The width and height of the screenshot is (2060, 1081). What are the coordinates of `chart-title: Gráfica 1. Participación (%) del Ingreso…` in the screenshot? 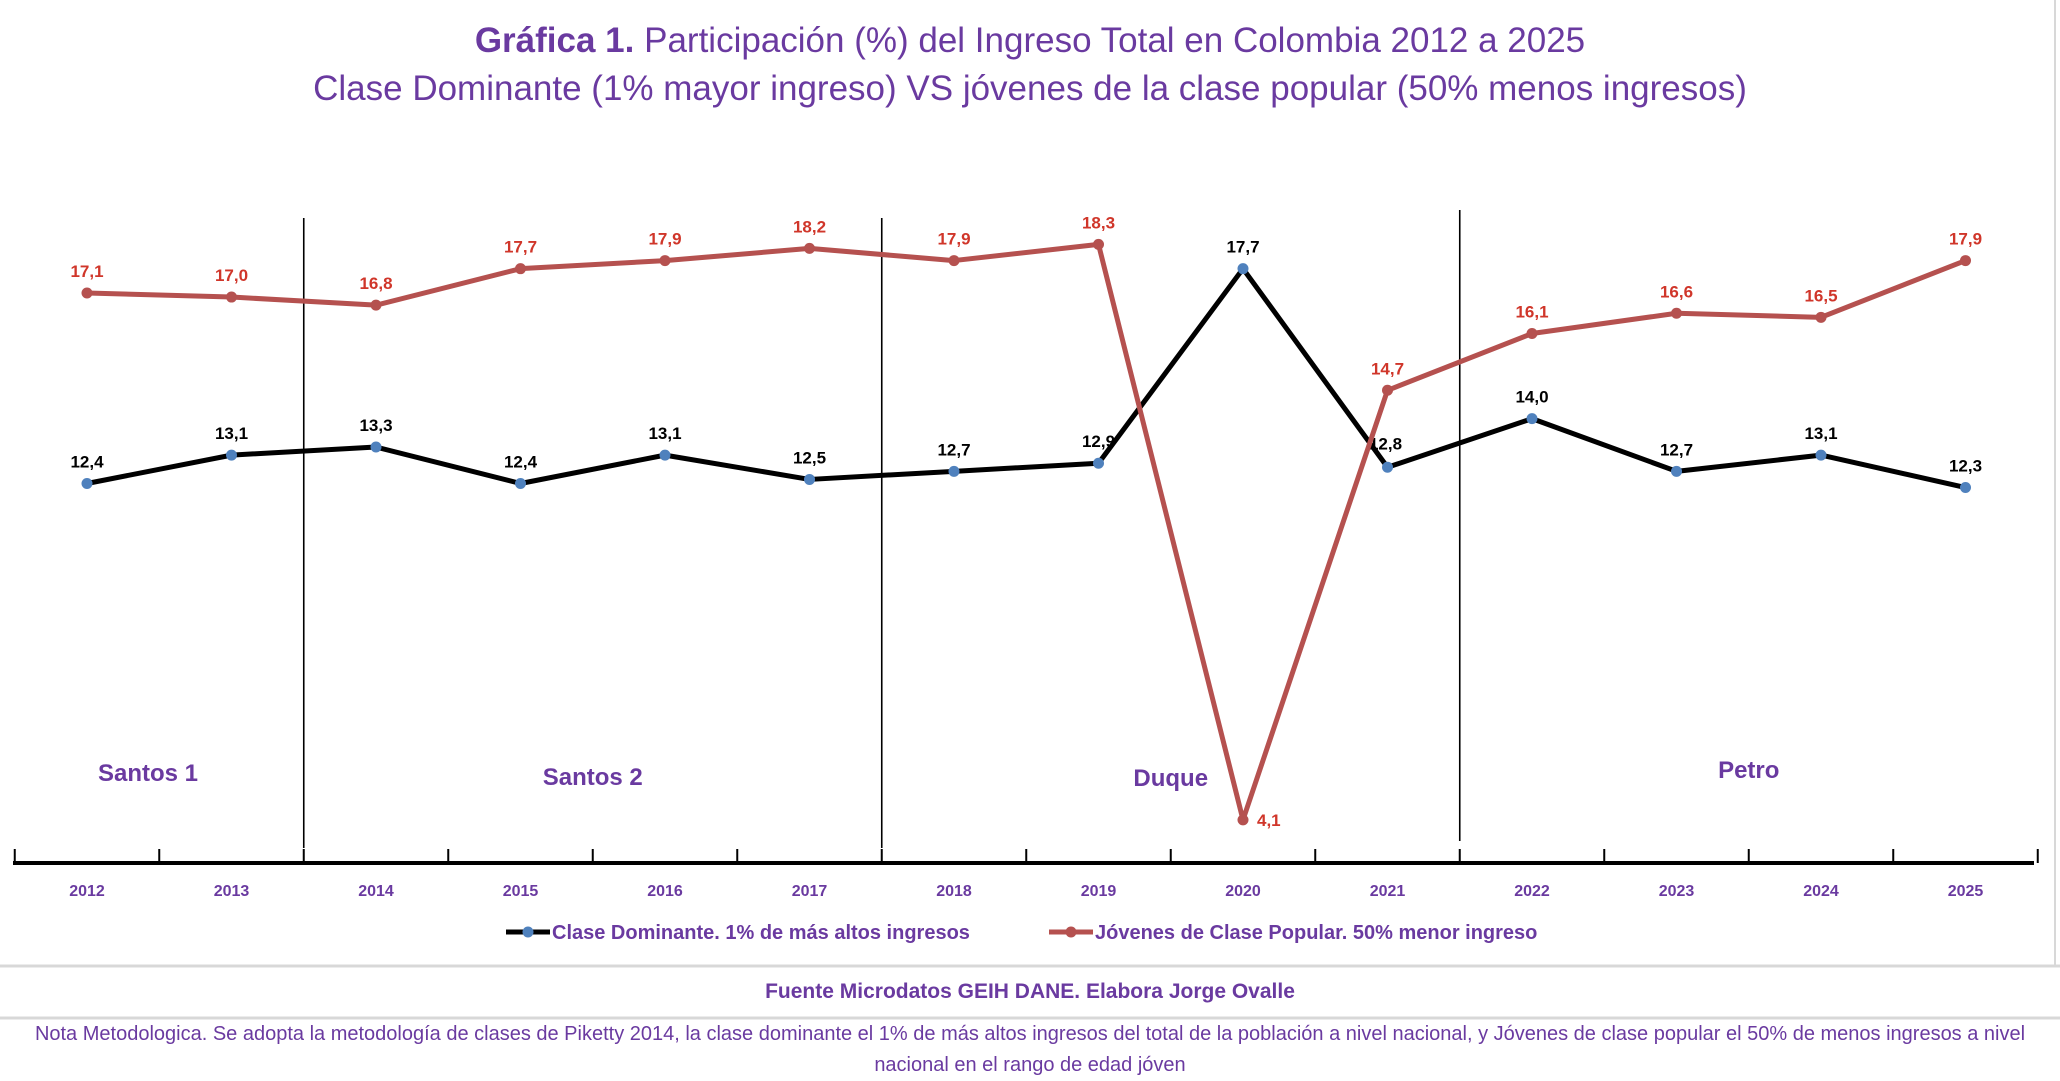 It's located at (1030, 40).